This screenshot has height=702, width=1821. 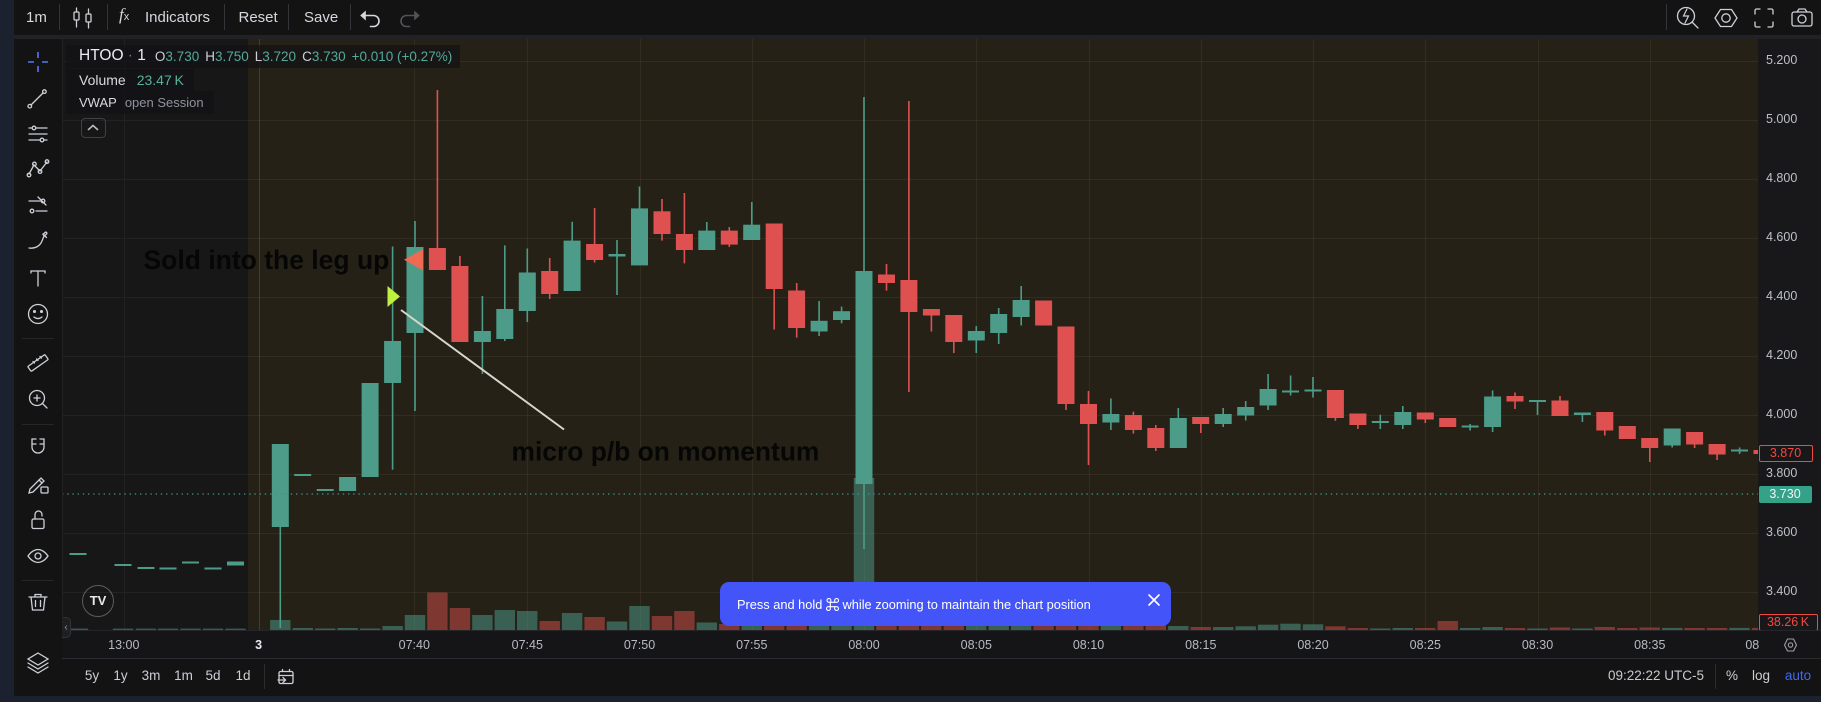 I want to click on svg-text: micro p/b on momentum, so click(x=666, y=452).